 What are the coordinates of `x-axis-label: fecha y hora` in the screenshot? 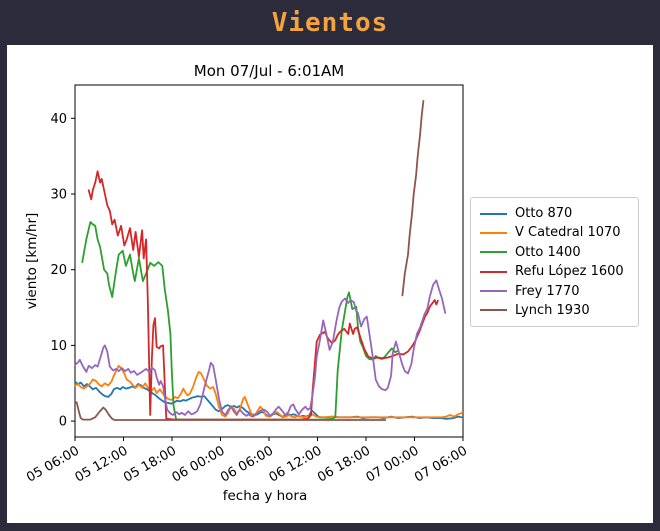 It's located at (265, 496).